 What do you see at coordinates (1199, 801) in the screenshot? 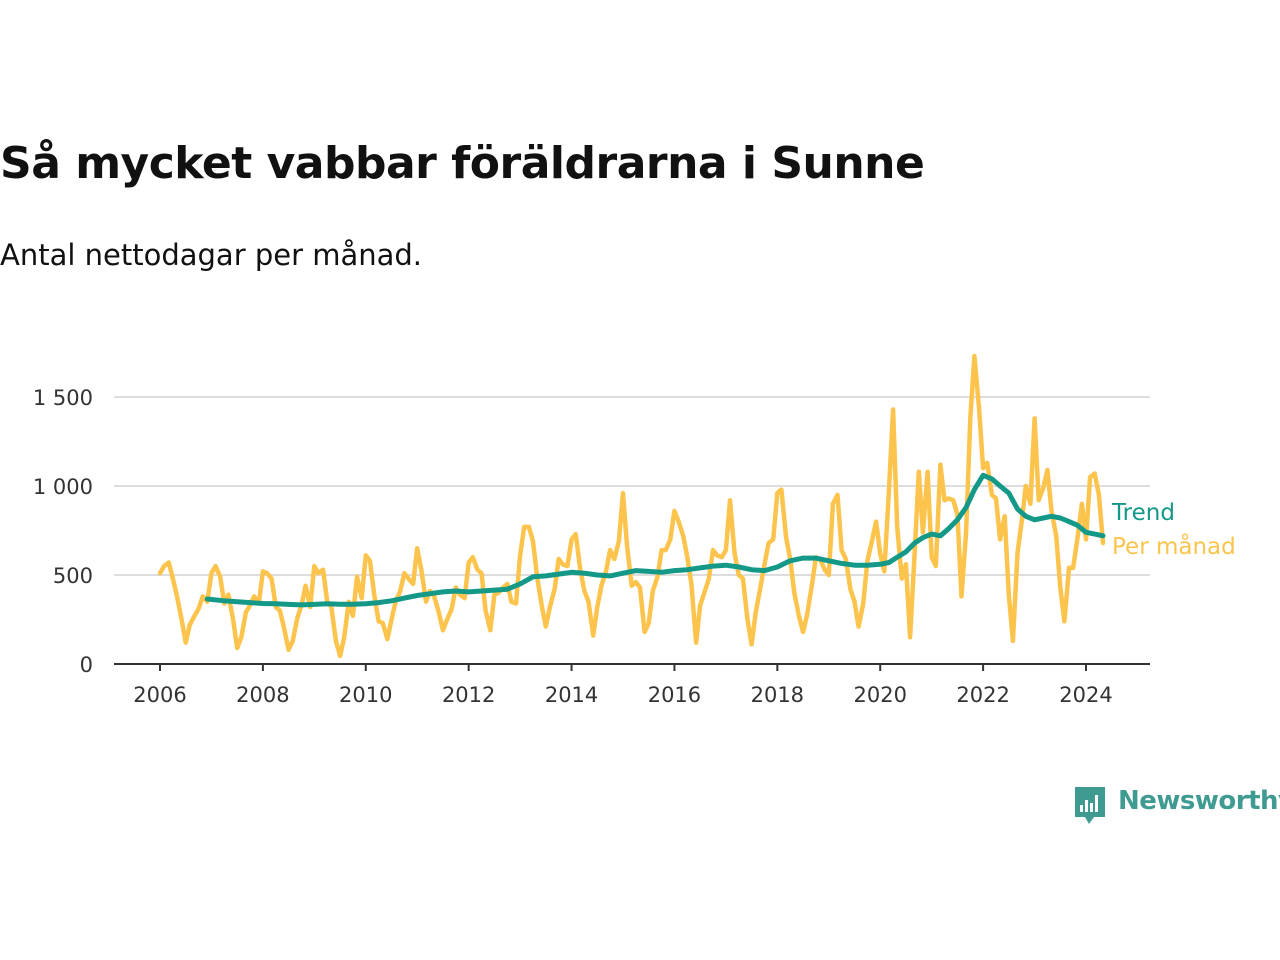
I see `brand-name: Newsworthy` at bounding box center [1199, 801].